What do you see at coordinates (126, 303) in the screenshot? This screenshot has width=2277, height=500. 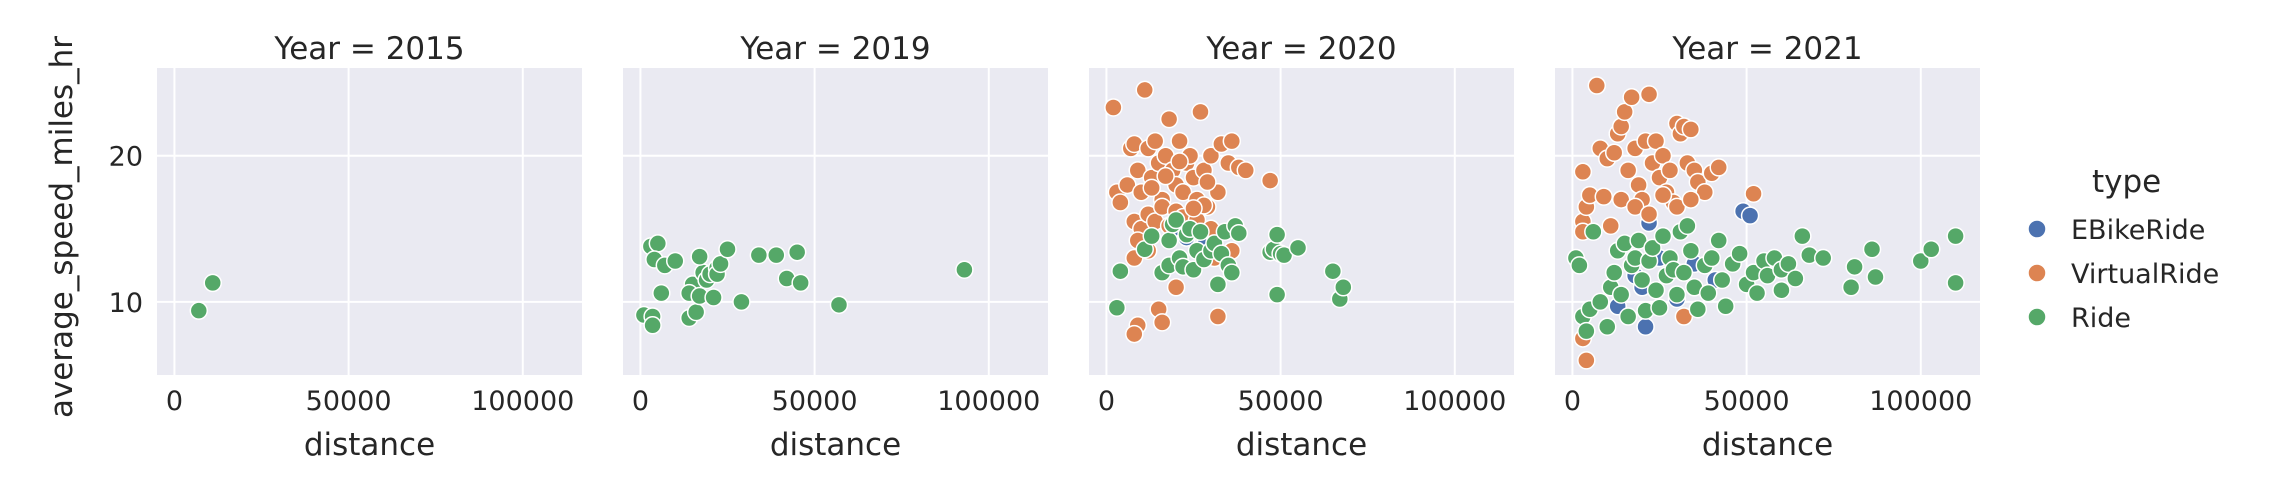 I see `y-tick-label: 10` at bounding box center [126, 303].